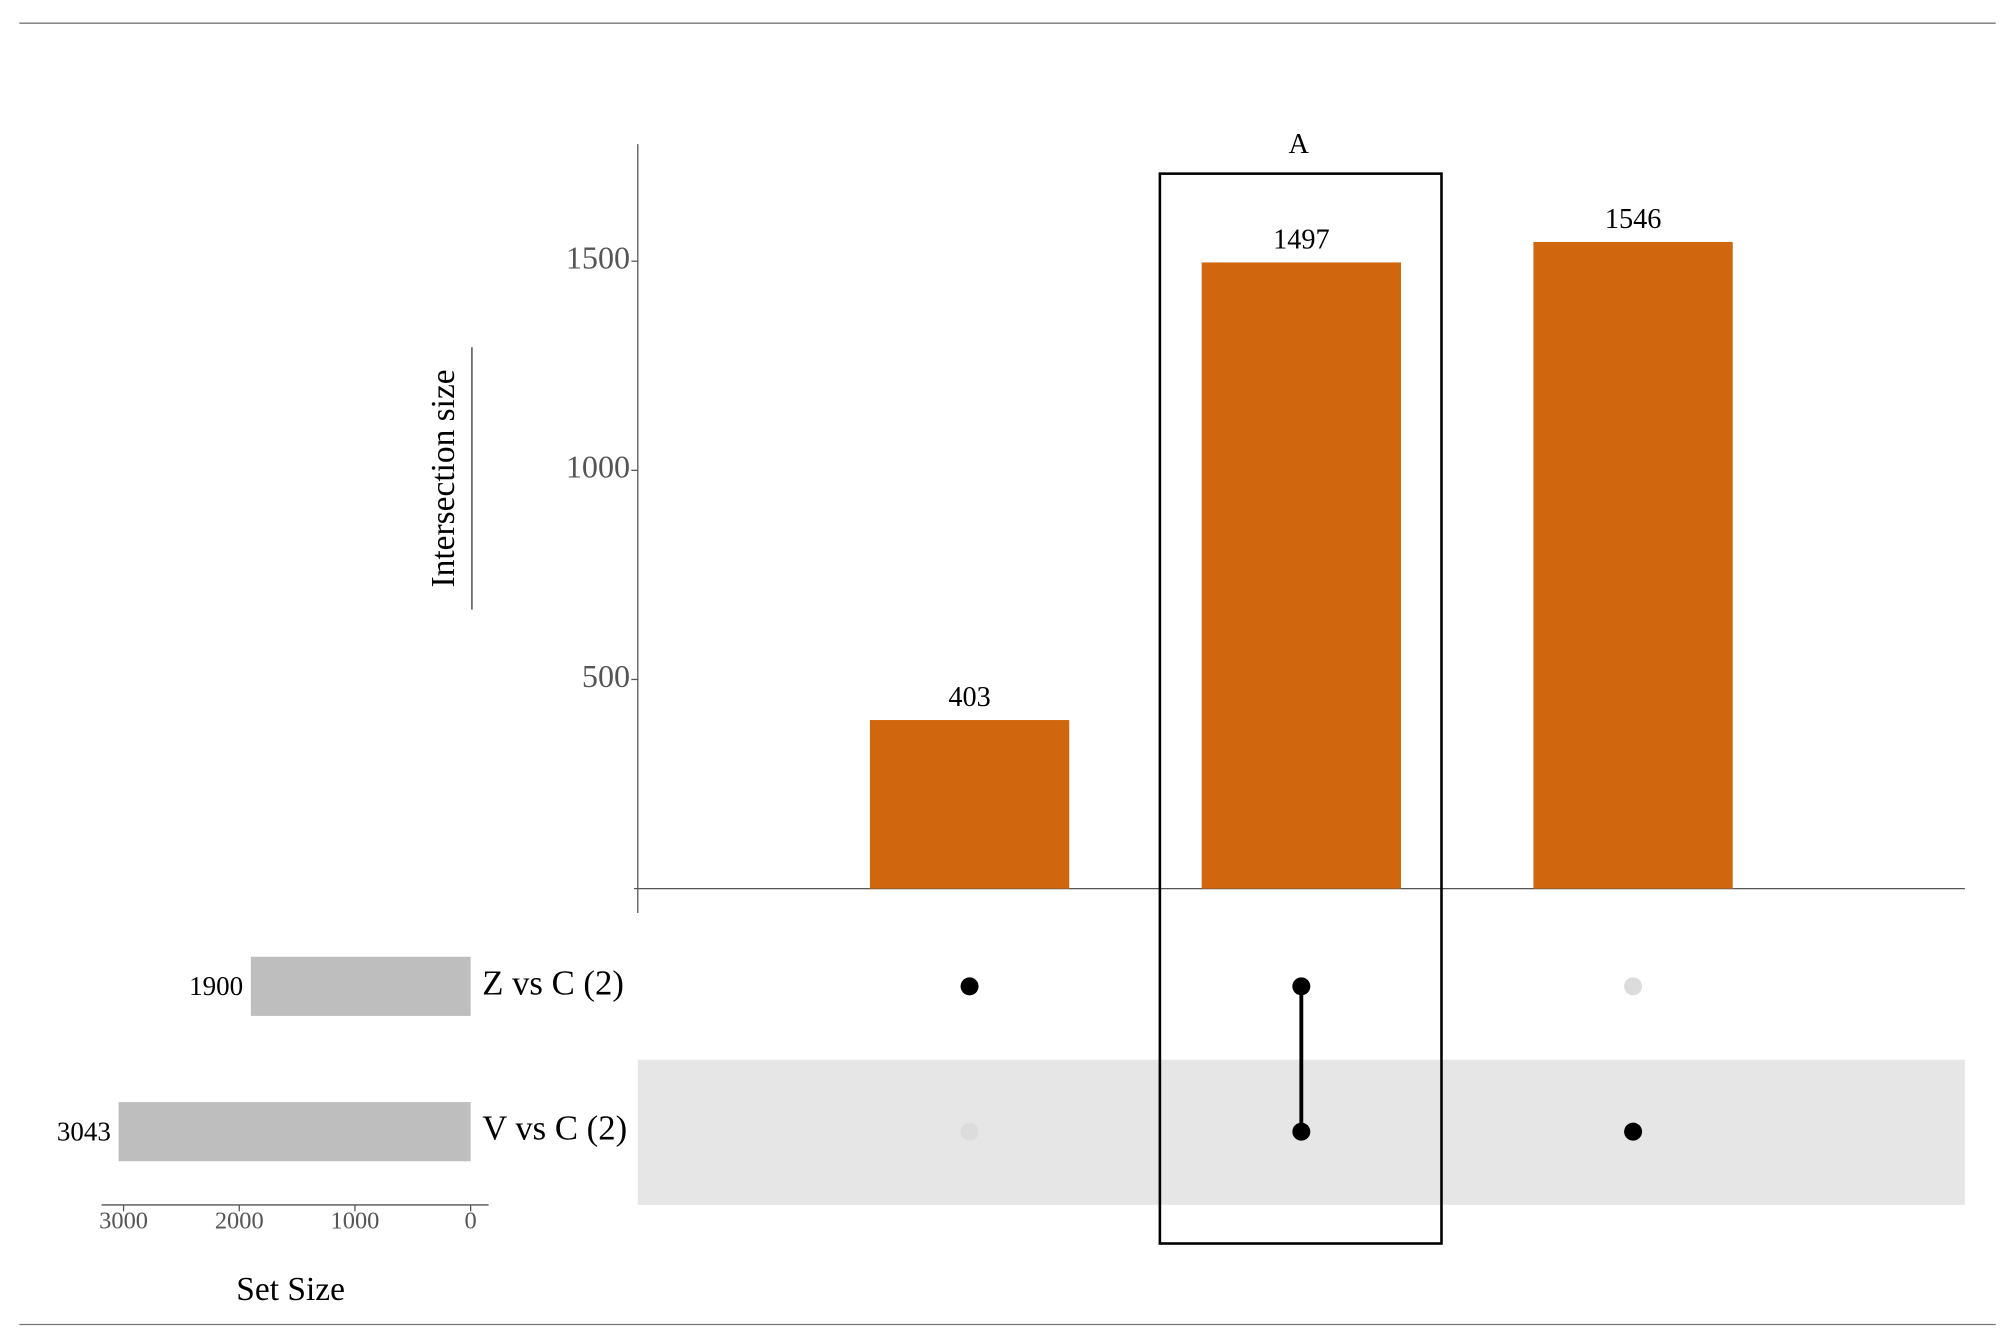 This screenshot has height=1340, width=2006. Describe the element at coordinates (1299, 144) in the screenshot. I see `annotation: A` at that location.